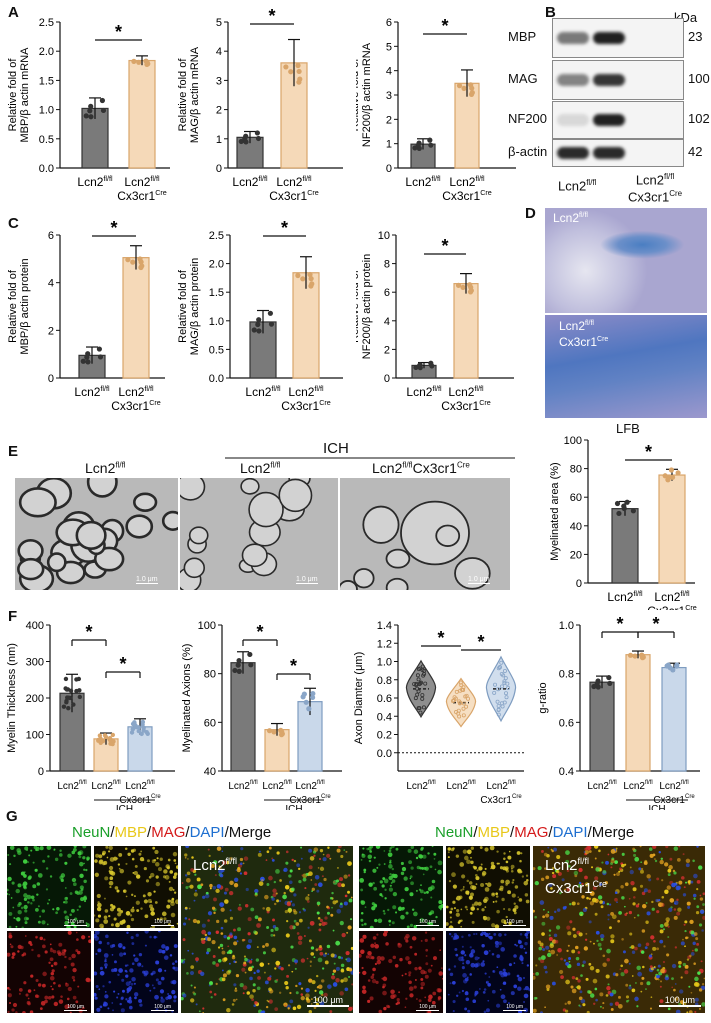 The height and width of the screenshot is (1023, 711). Describe the element at coordinates (421, 468) in the screenshot. I see `tem-title-ich-cre: Lcn2fl/flCx3cr1Cre` at that location.